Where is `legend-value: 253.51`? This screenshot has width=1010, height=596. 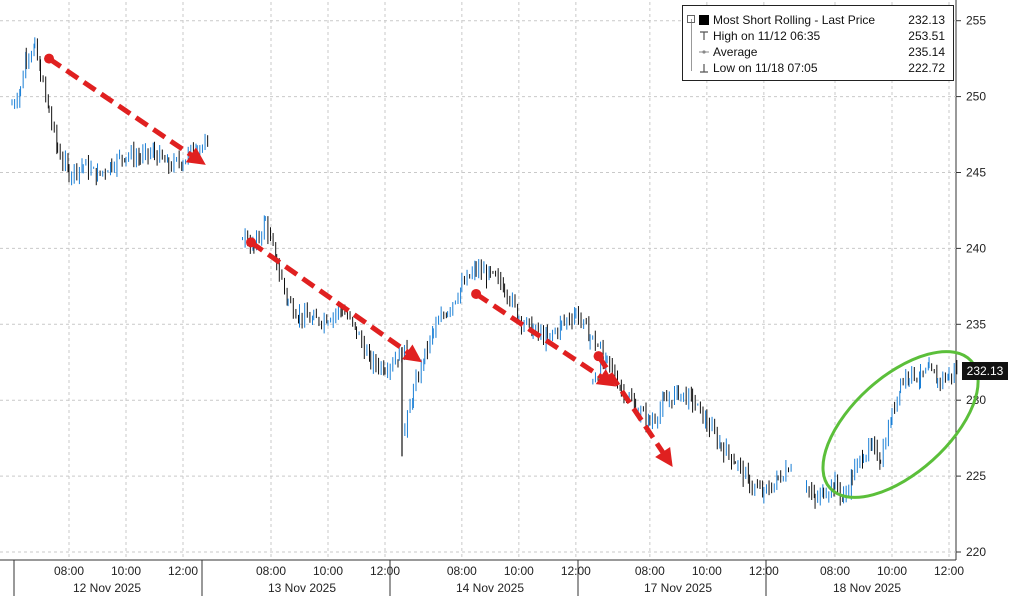 legend-value: 253.51 is located at coordinates (926, 36).